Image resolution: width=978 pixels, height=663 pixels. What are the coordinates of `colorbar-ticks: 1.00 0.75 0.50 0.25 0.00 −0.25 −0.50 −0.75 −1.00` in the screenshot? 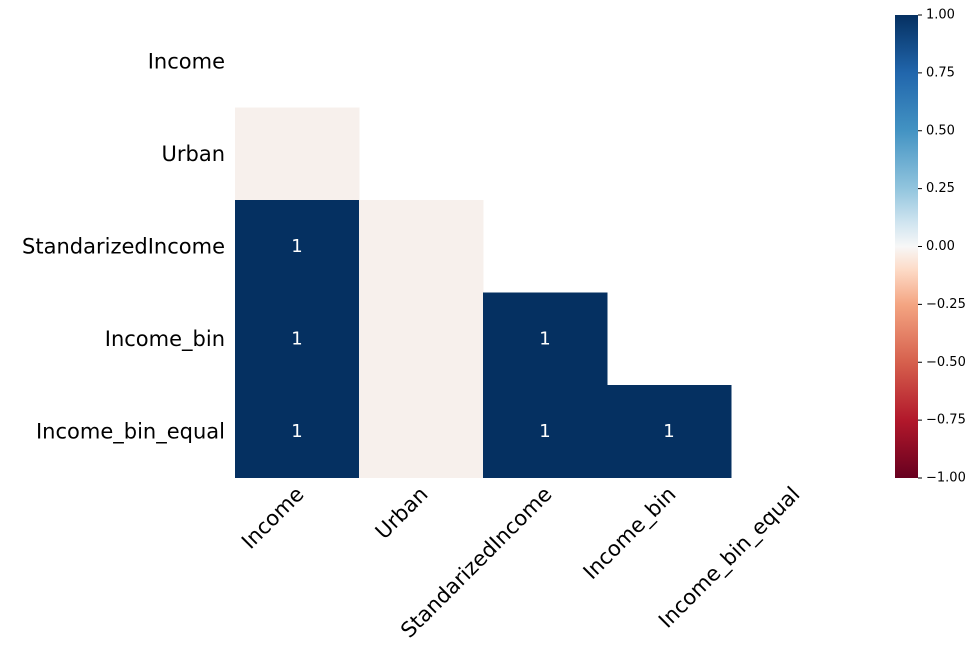 It's located at (942, 247).